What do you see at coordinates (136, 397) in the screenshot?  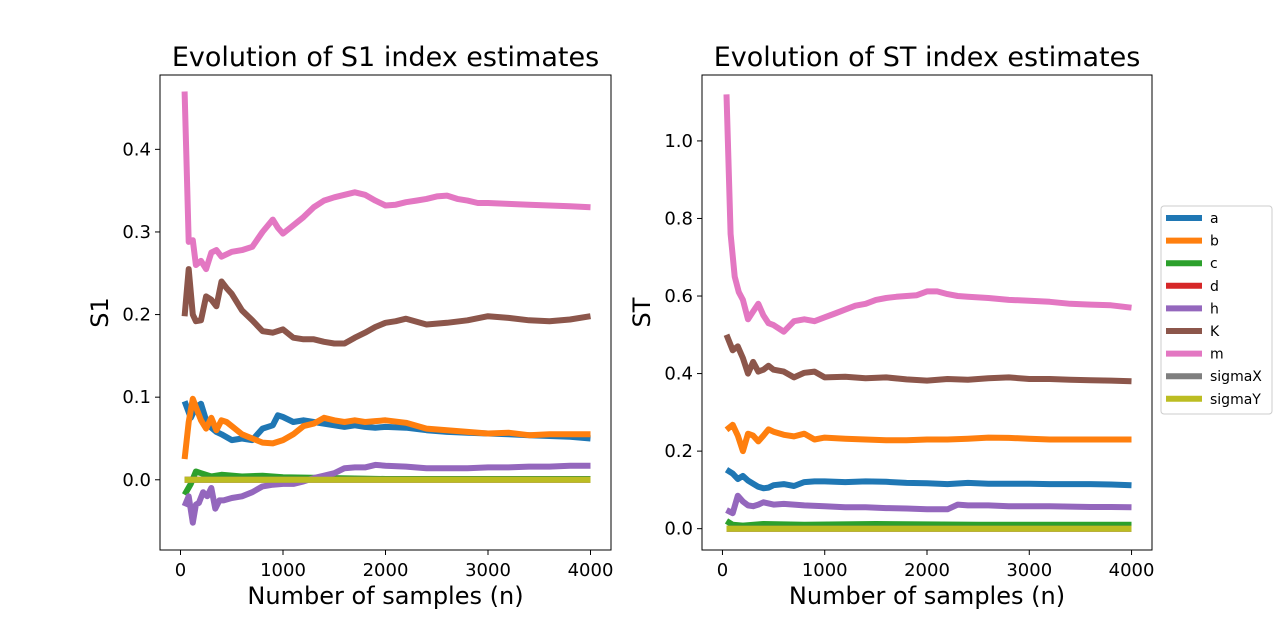 I see `y-tick-label: 0.1` at bounding box center [136, 397].